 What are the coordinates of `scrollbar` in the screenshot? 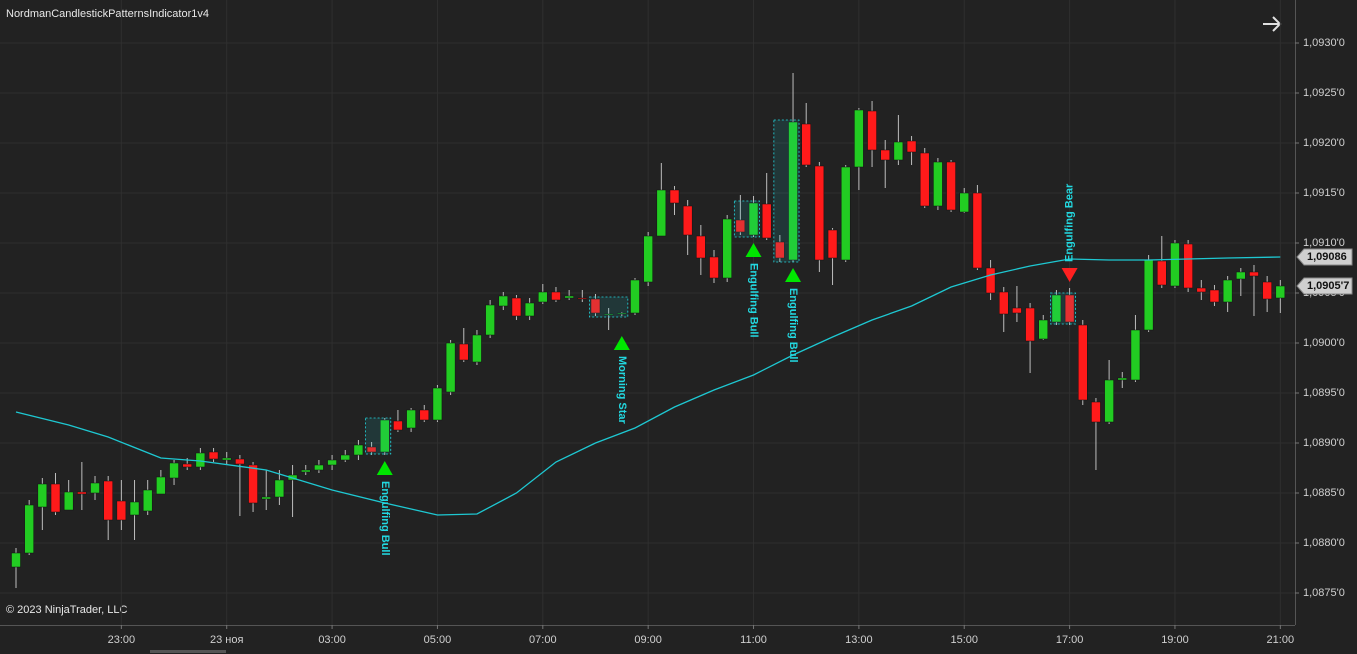 It's located at (188, 651).